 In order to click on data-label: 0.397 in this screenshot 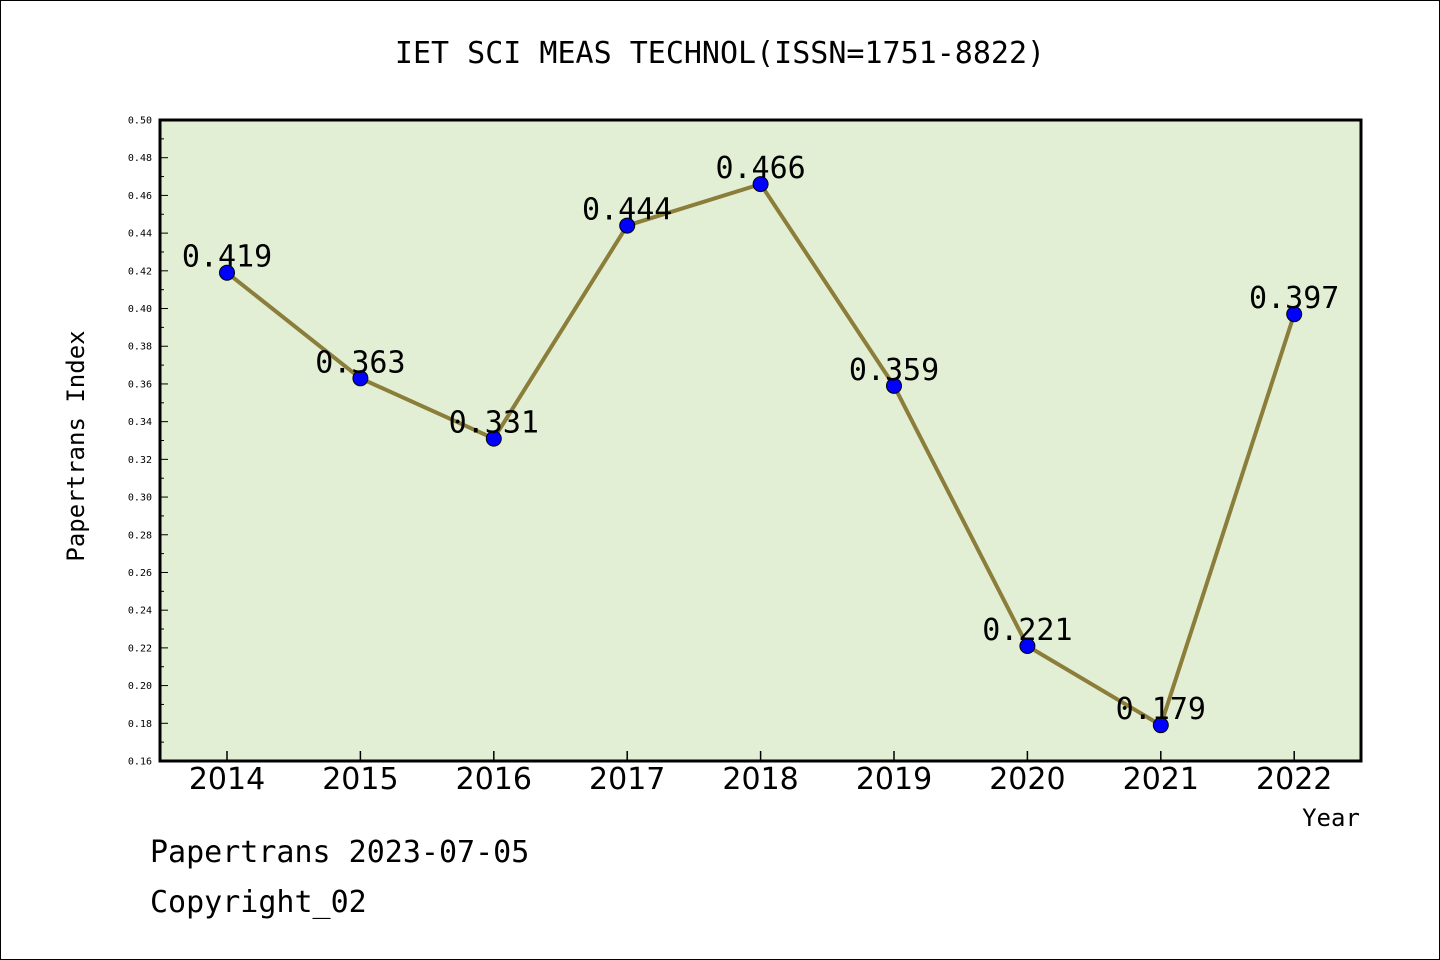, I will do `click(1294, 298)`.